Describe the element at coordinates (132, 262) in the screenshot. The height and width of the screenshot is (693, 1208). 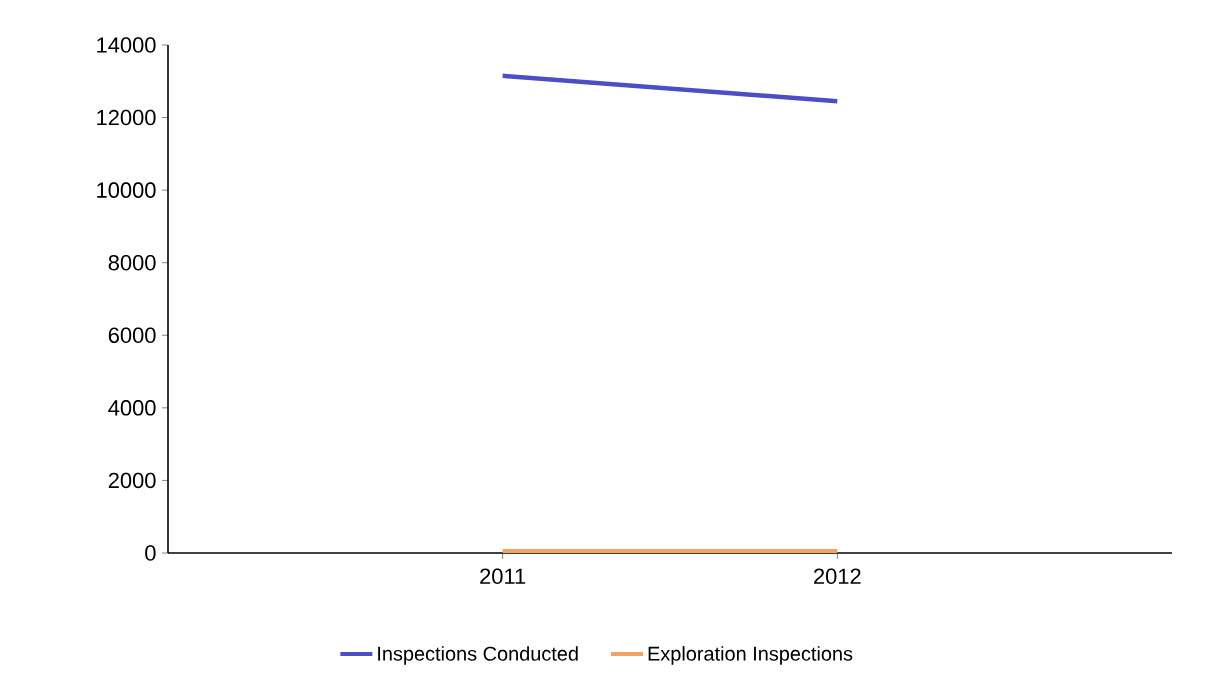
I see `y-tick-label: 8000` at that location.